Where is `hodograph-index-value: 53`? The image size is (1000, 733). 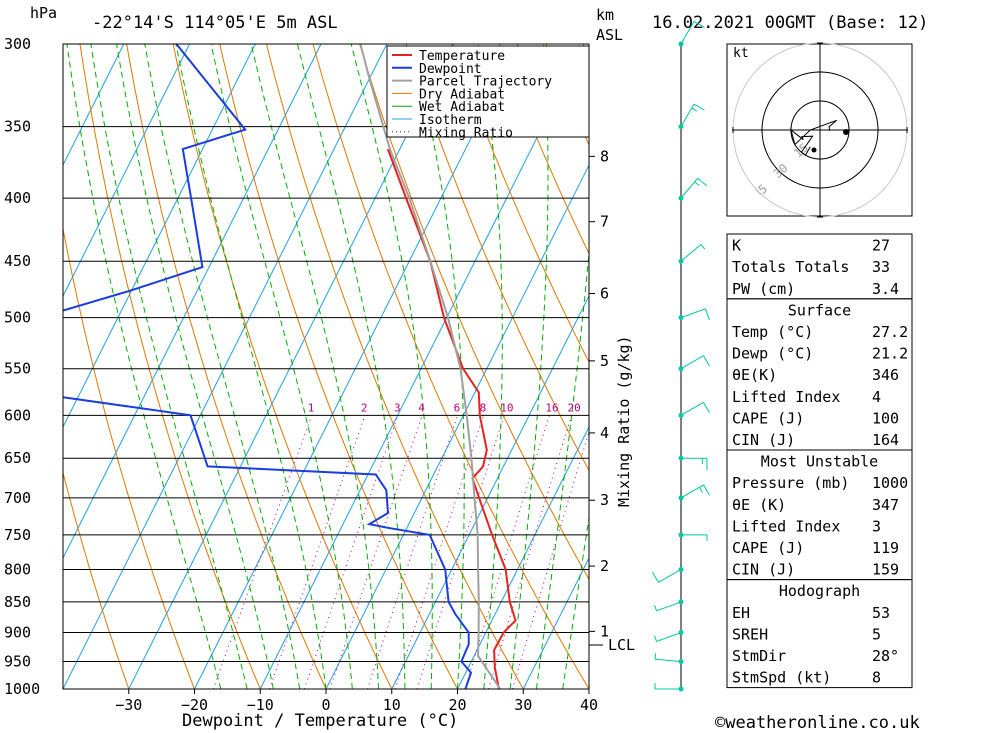
hodograph-index-value: 53 is located at coordinates (881, 613).